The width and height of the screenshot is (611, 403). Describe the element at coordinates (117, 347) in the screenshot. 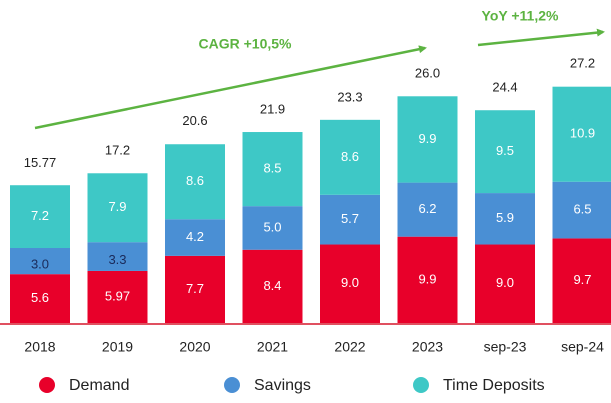

I see `x-tick-label: 2019` at that location.